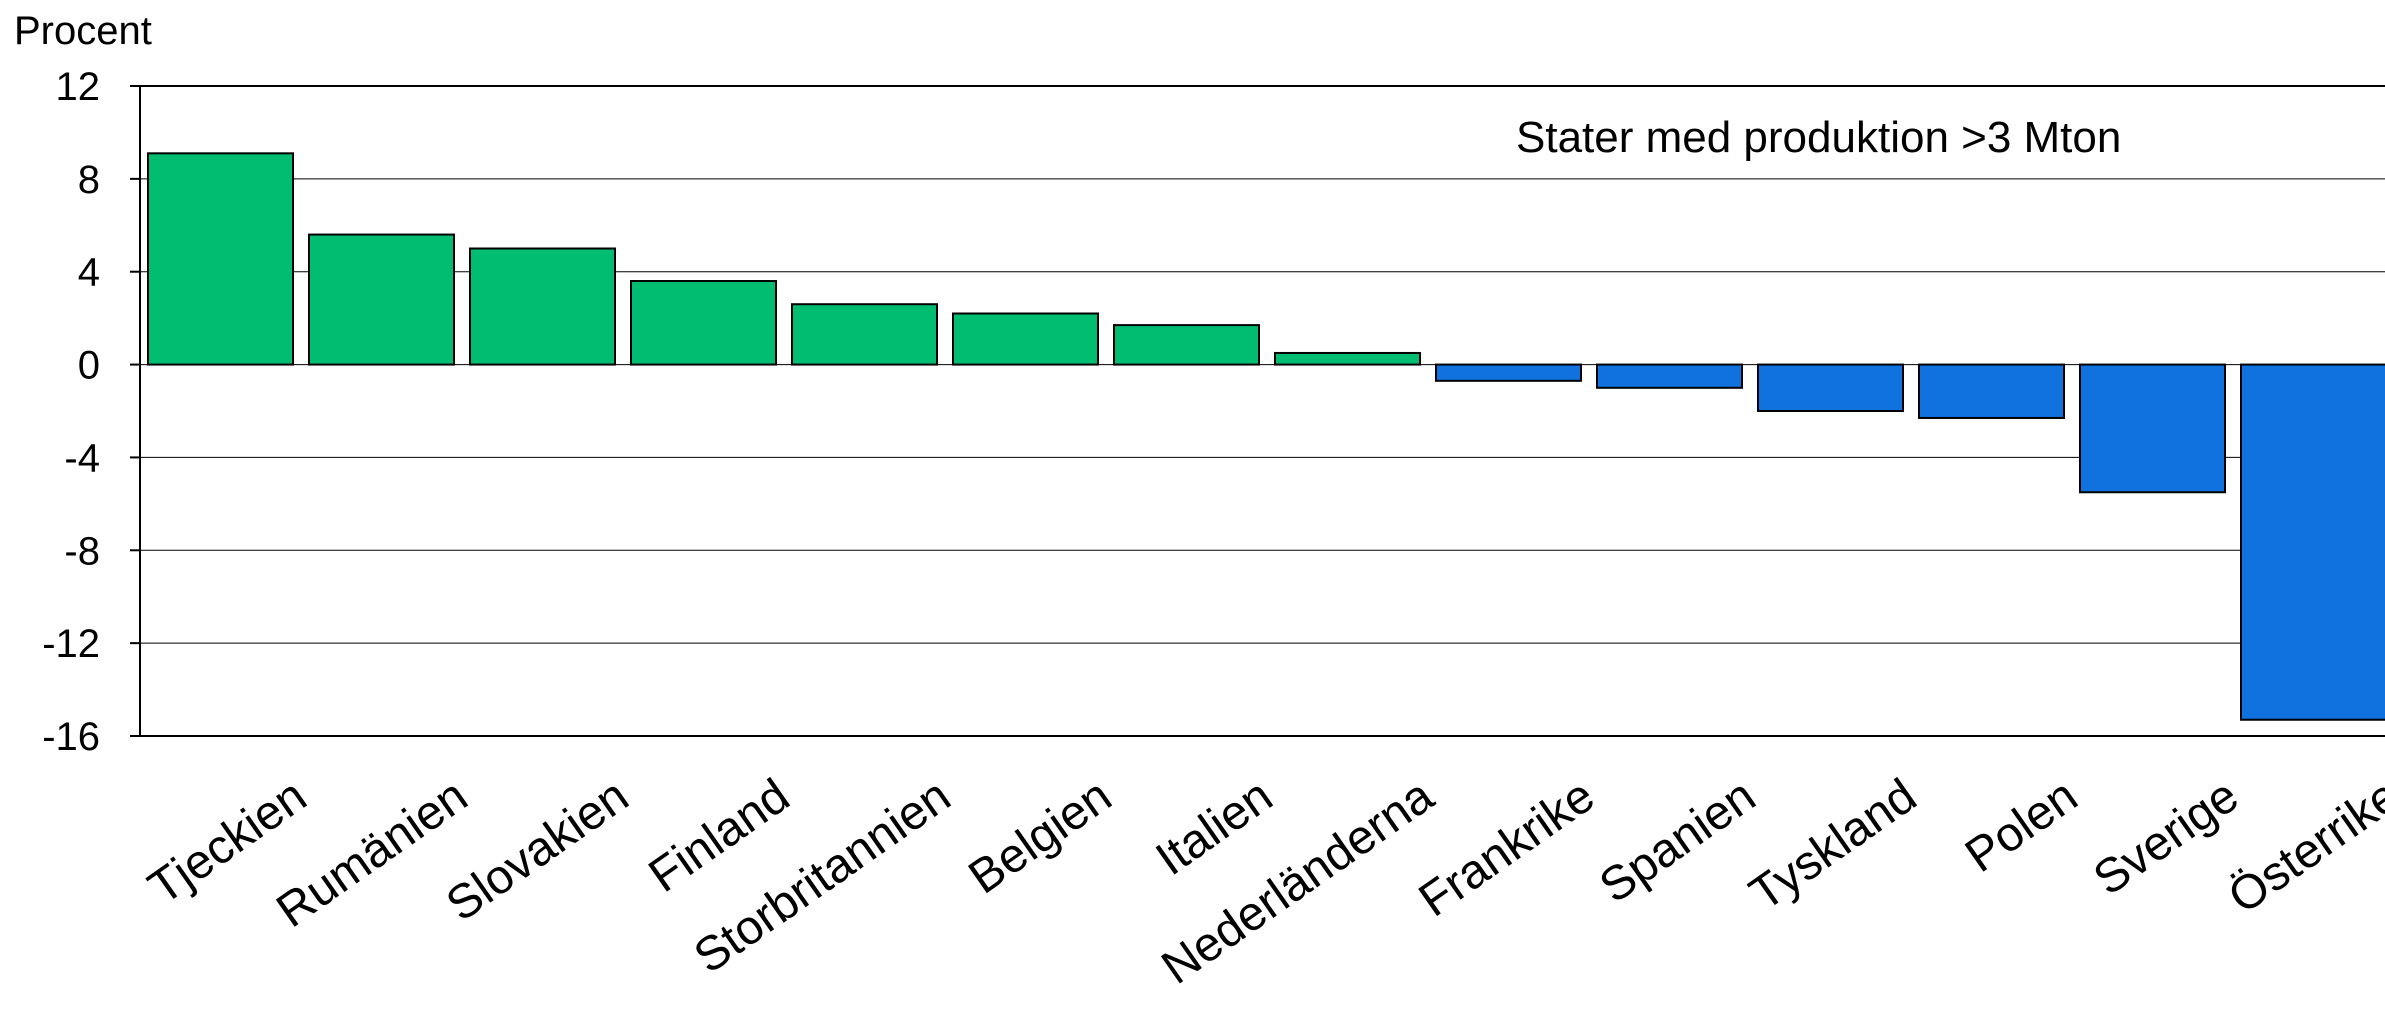 The height and width of the screenshot is (1019, 2385). I want to click on bar-österrike, so click(2312, 542).